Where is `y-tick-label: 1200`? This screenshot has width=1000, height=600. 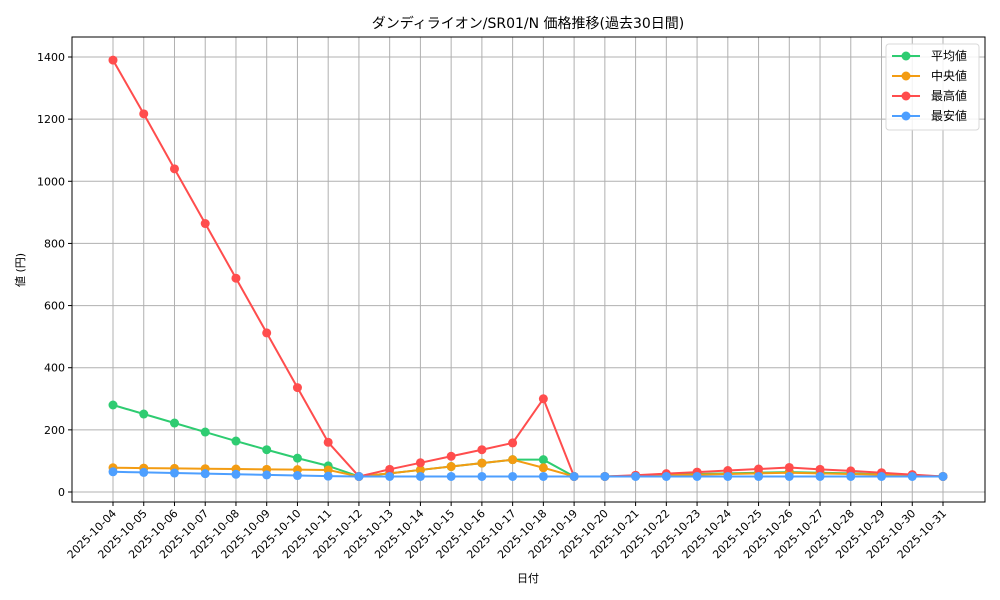 y-tick-label: 1200 is located at coordinates (51, 119).